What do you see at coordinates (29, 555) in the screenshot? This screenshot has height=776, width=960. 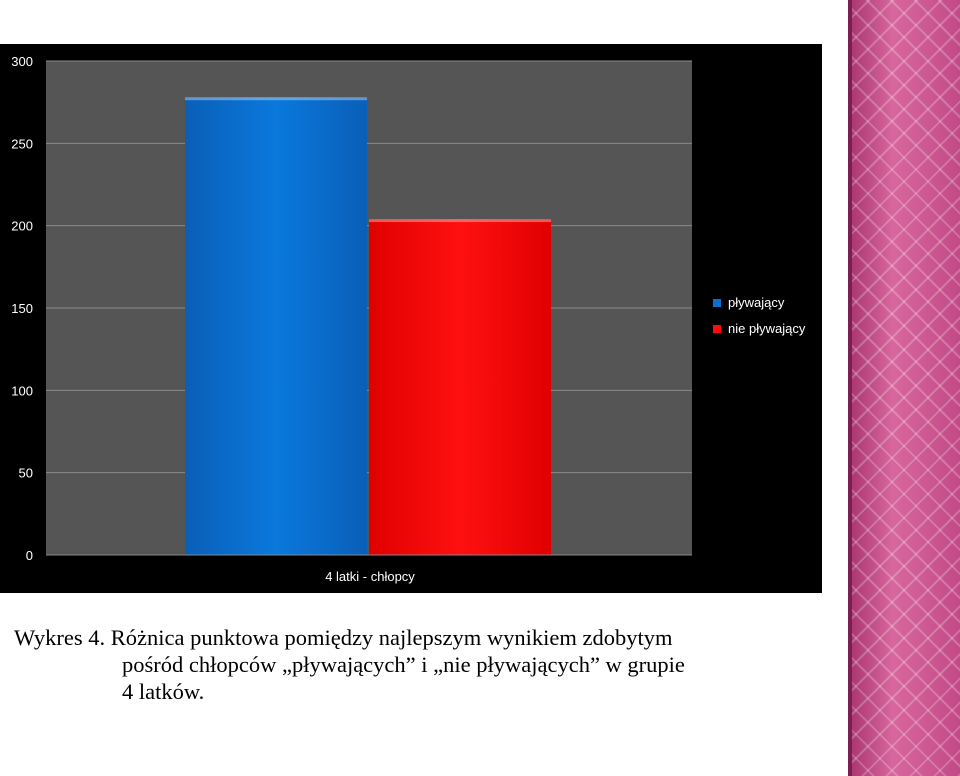 I see `y-tick-label: 0` at bounding box center [29, 555].